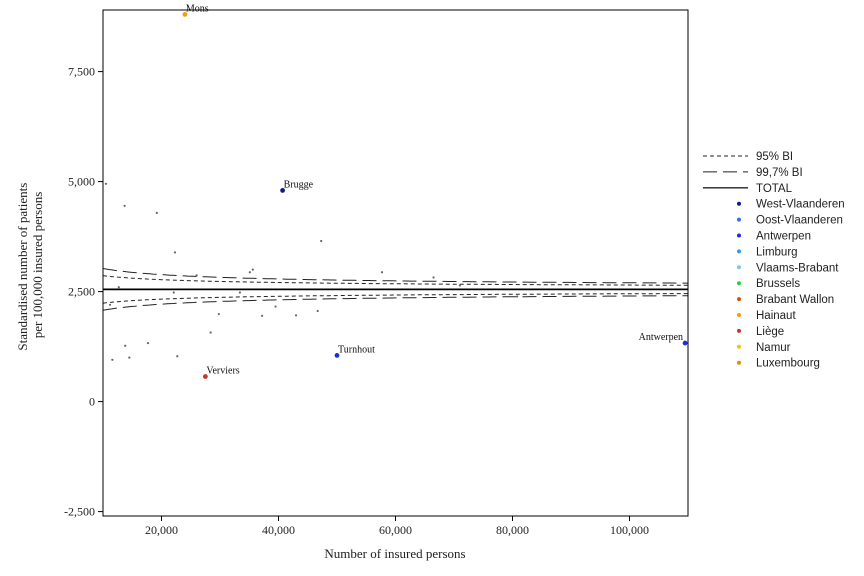 Image resolution: width=864 pixels, height=576 pixels. I want to click on annotation-turnhout: Turnhout, so click(356, 349).